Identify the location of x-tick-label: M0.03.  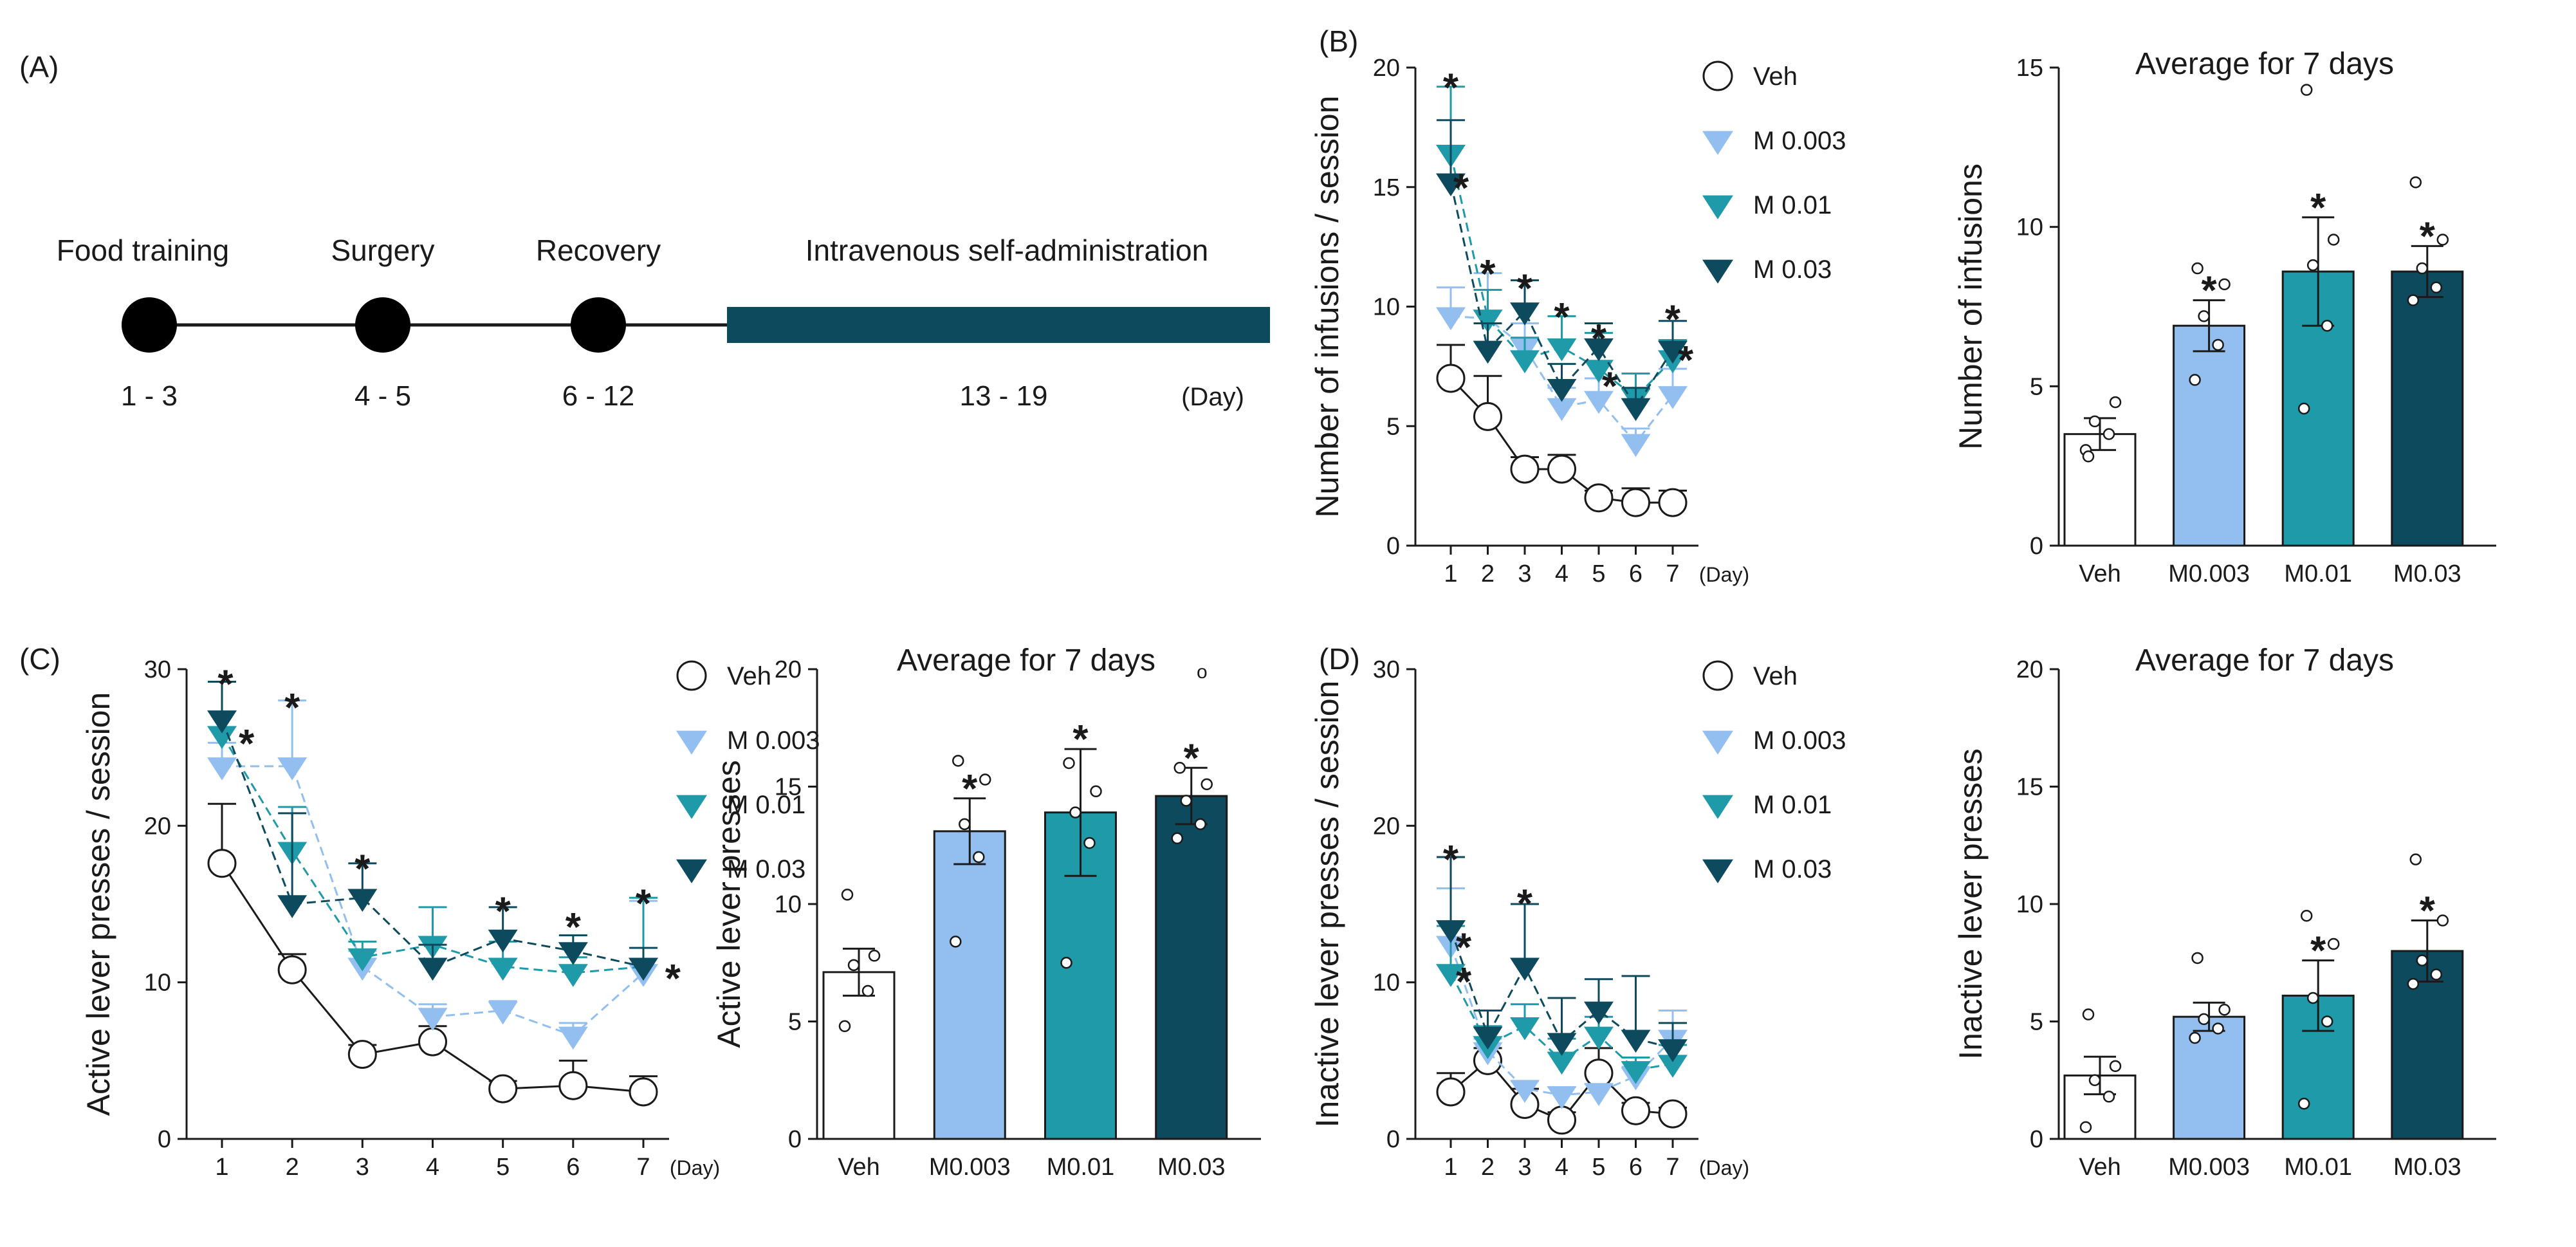
(2427, 573).